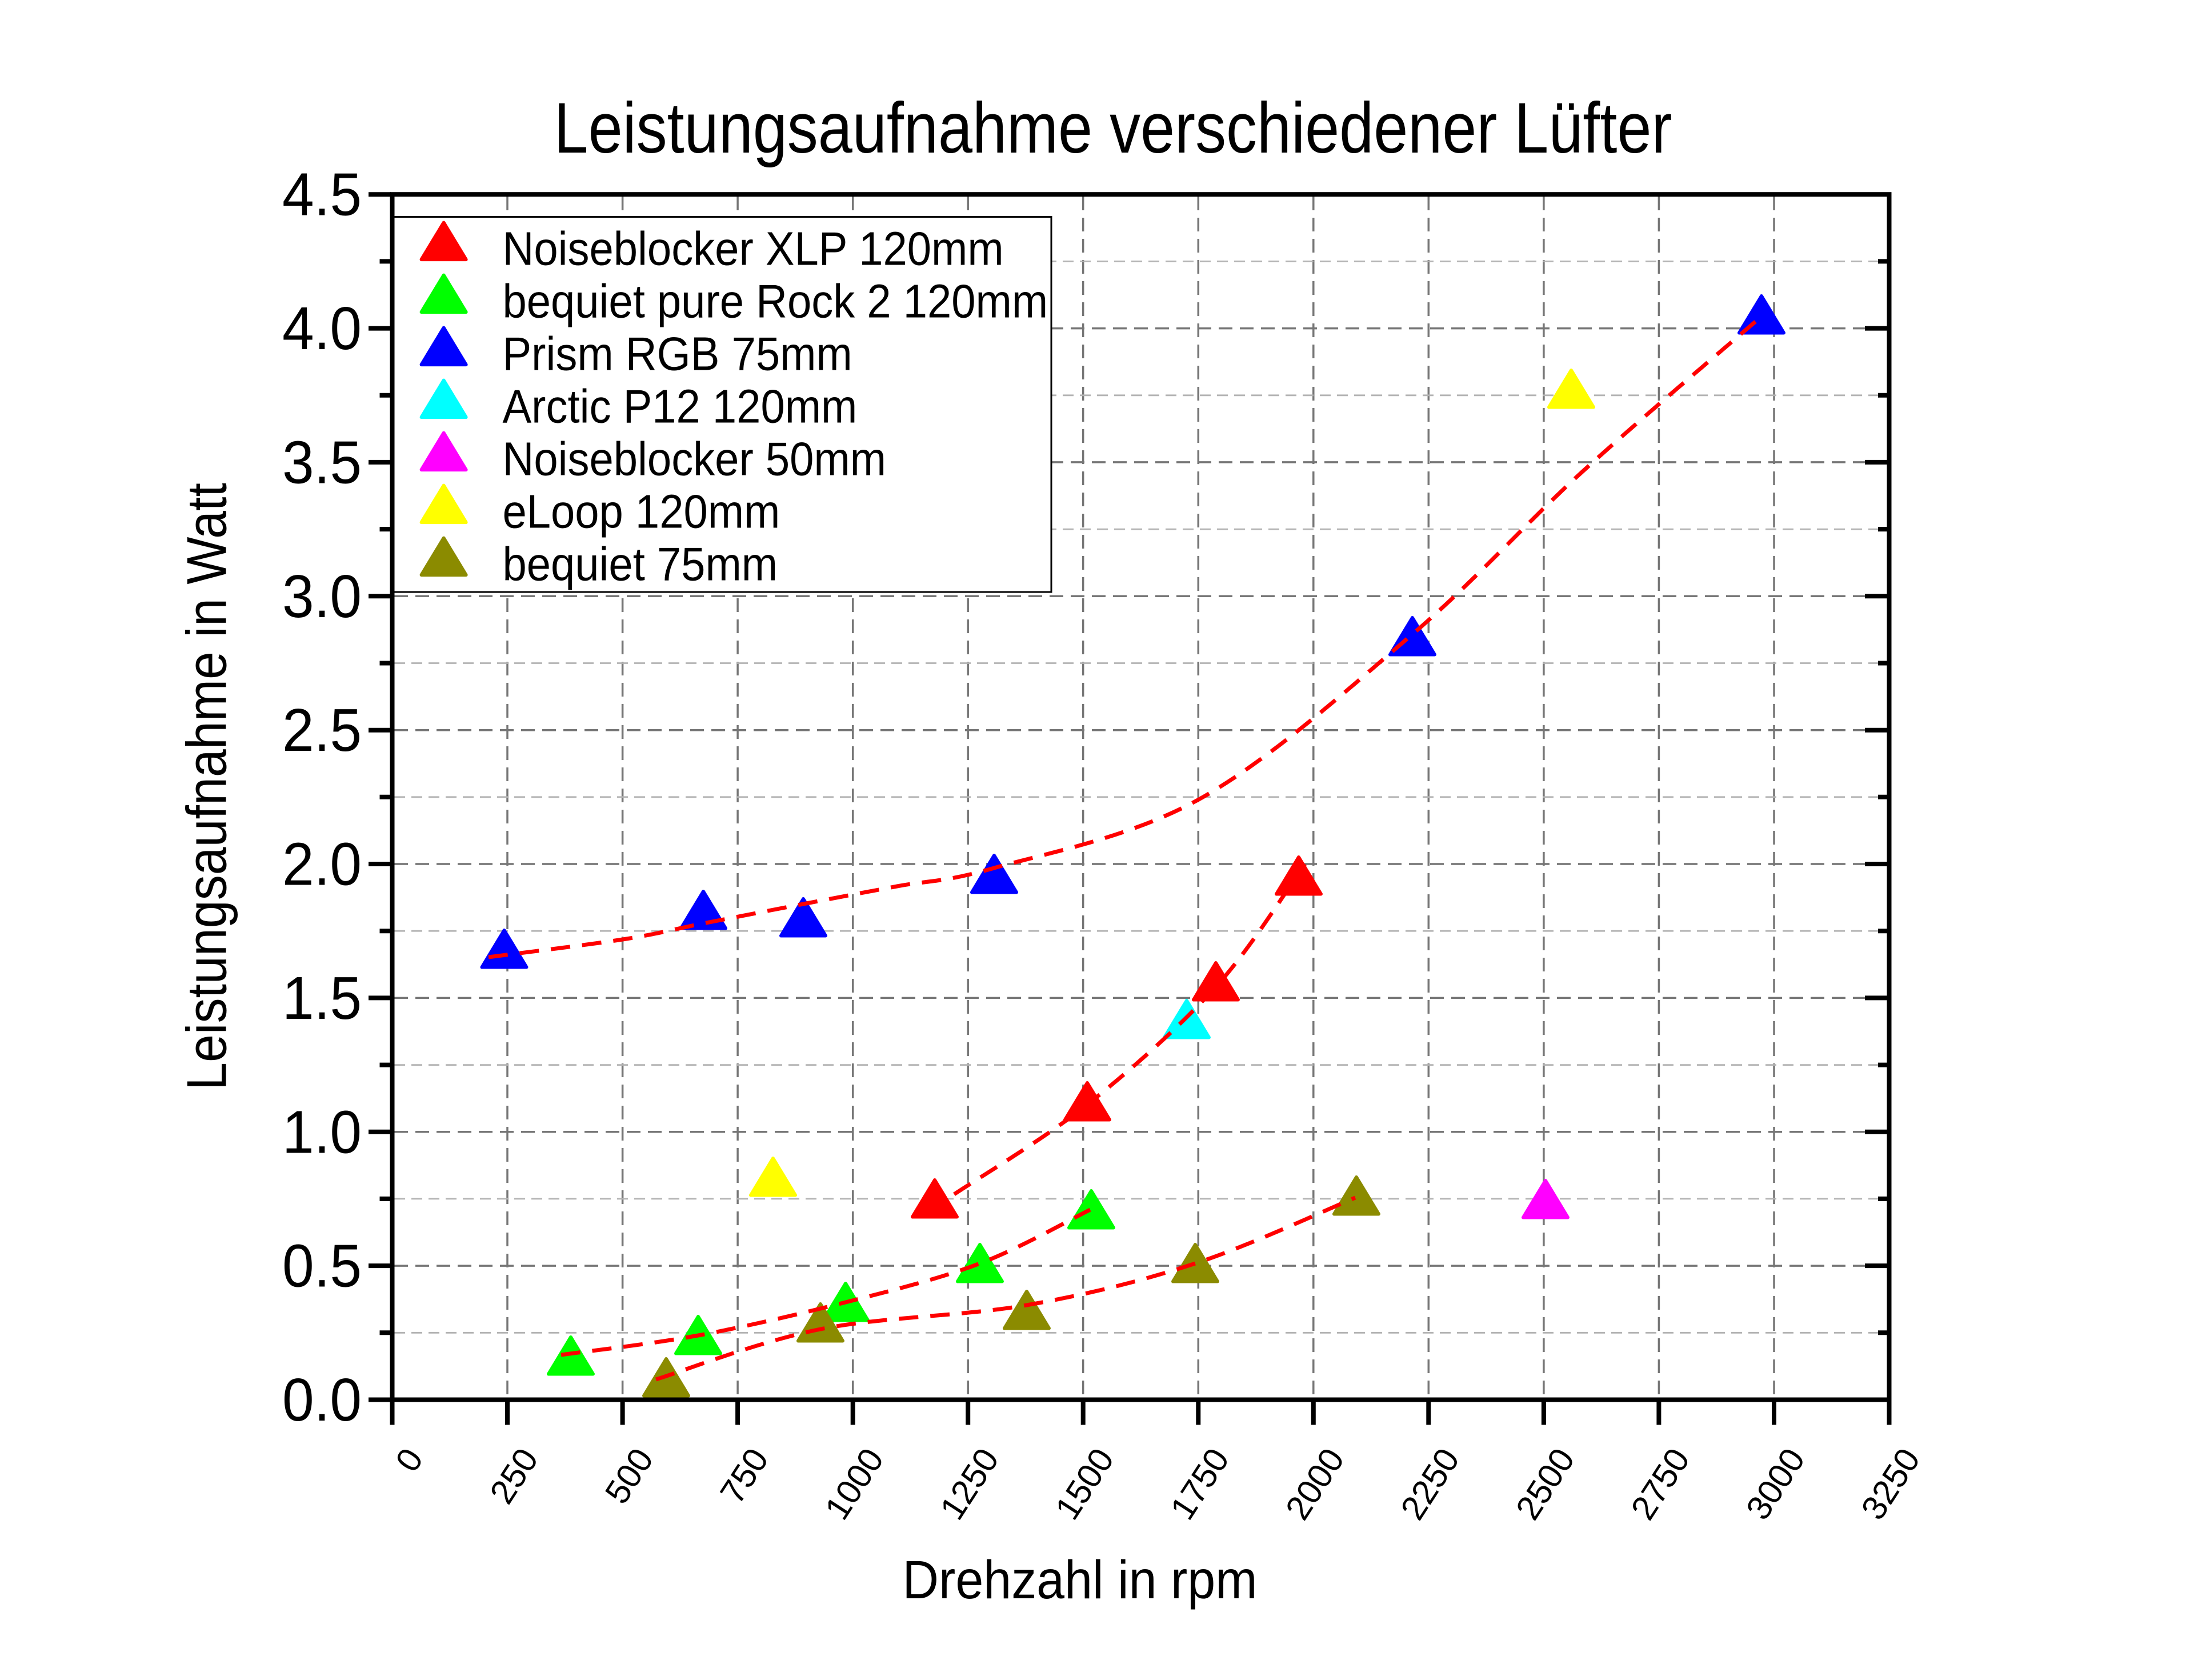 This screenshot has height=1680, width=2194. I want to click on svg-text: bequiet 75mm, so click(641, 563).